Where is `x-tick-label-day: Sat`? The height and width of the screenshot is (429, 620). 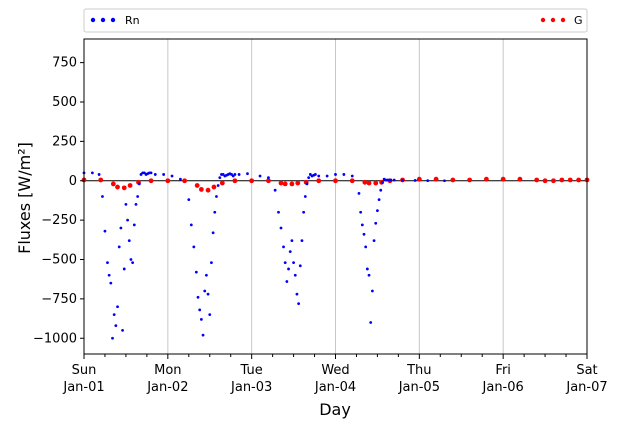
x-tick-label-day: Sat is located at coordinates (586, 370).